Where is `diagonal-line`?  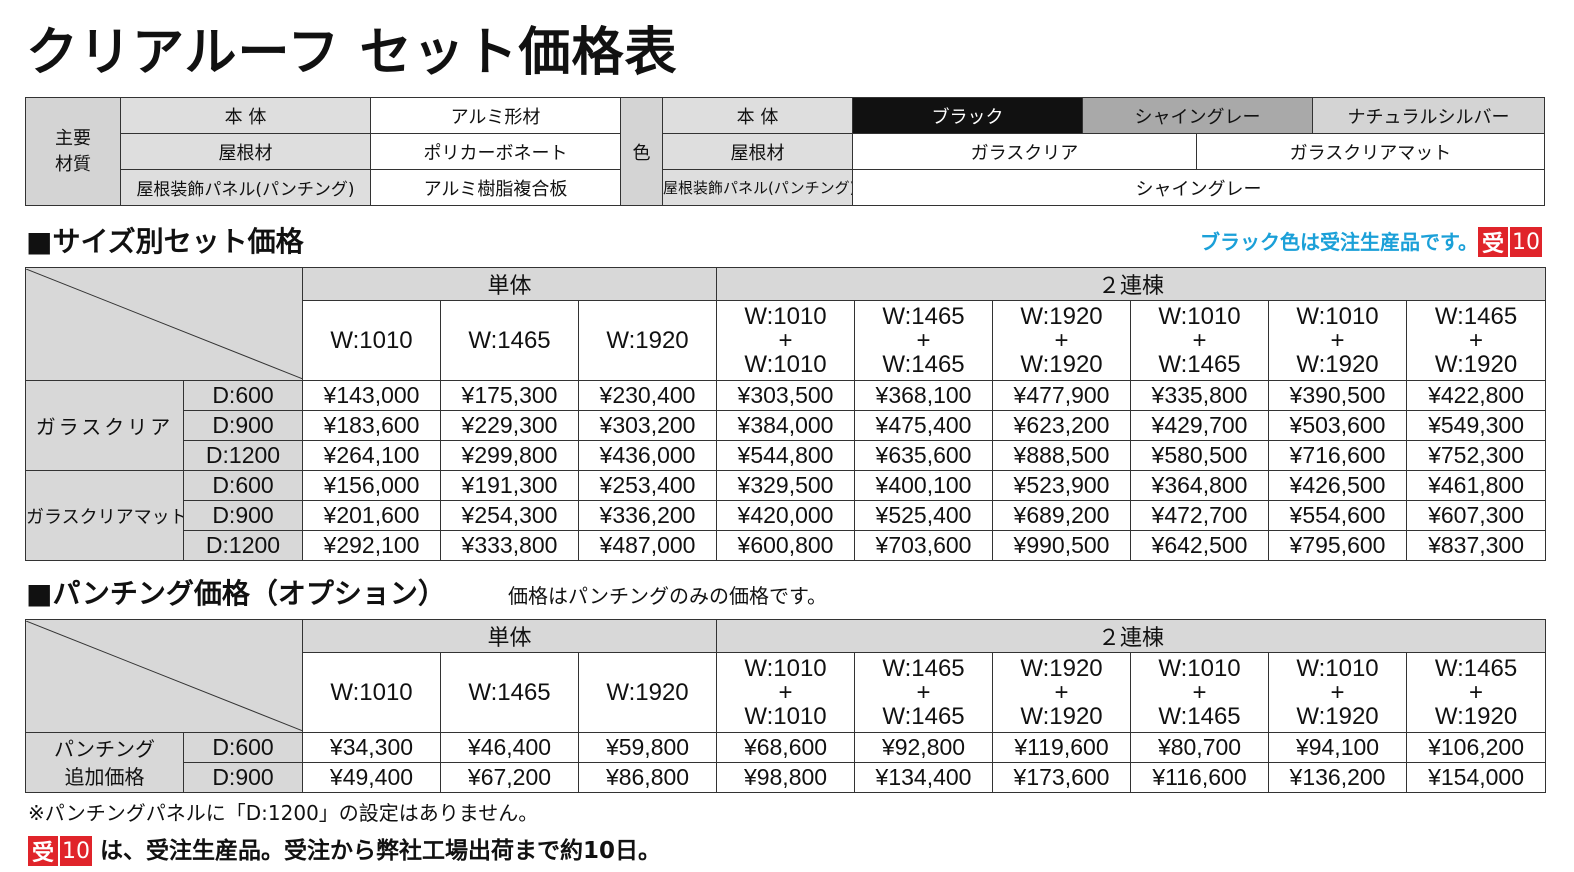
diagonal-line is located at coordinates (164, 324).